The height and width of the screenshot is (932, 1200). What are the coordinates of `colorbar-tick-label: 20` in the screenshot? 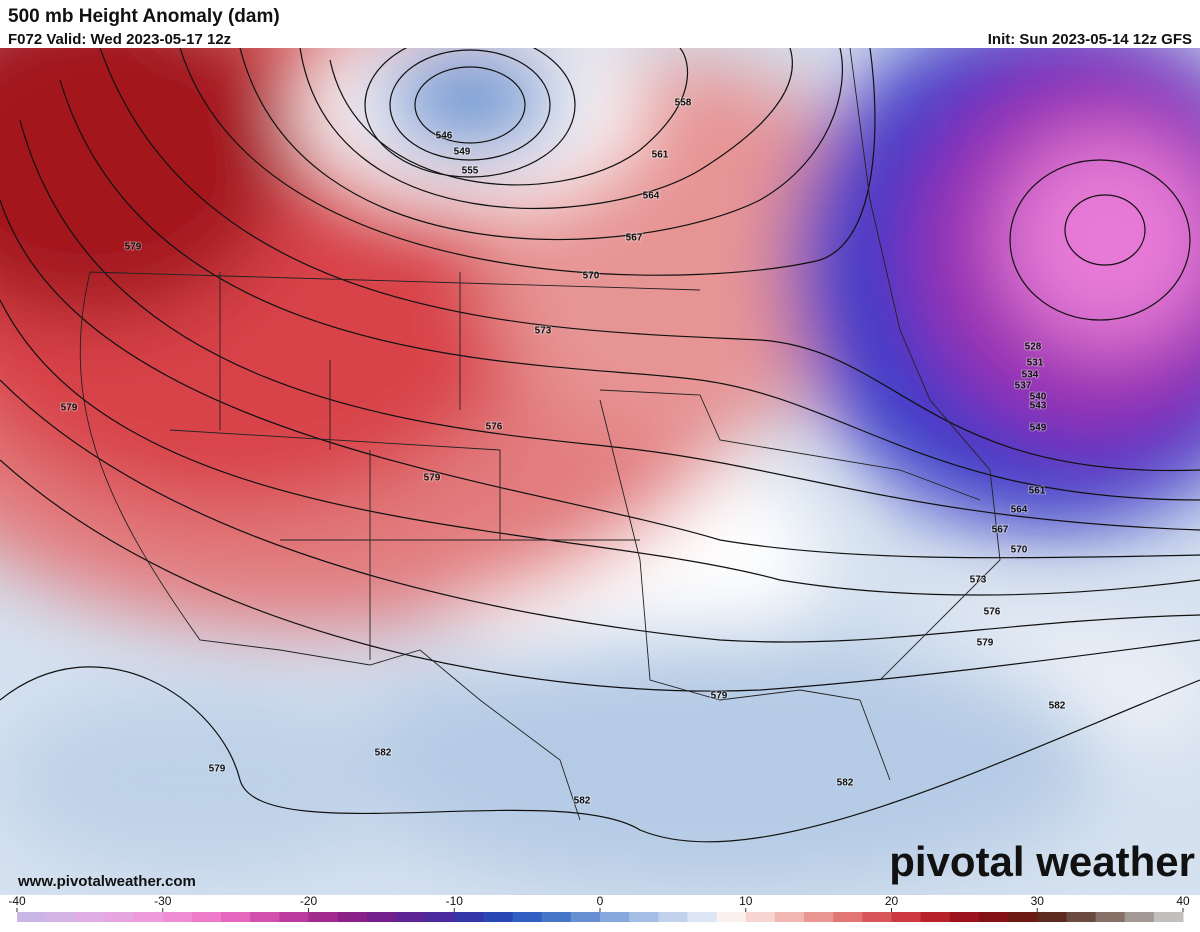 It's located at (892, 901).